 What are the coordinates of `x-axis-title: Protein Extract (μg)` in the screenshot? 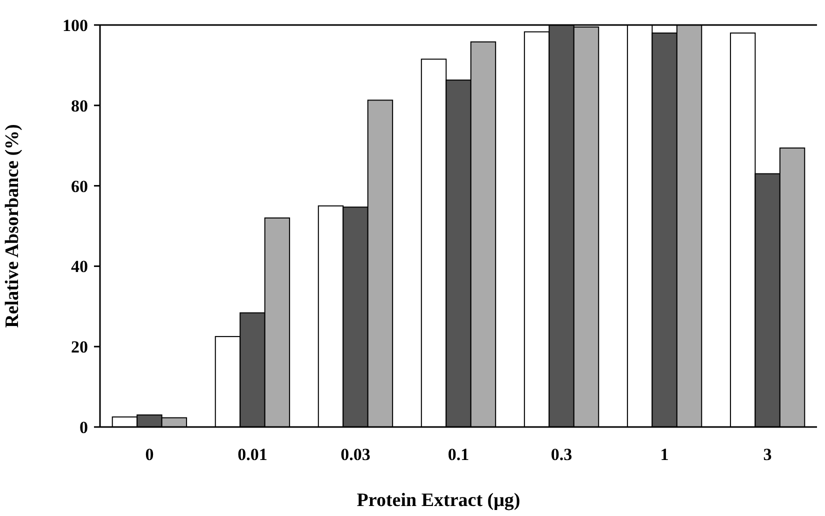 It's located at (438, 500).